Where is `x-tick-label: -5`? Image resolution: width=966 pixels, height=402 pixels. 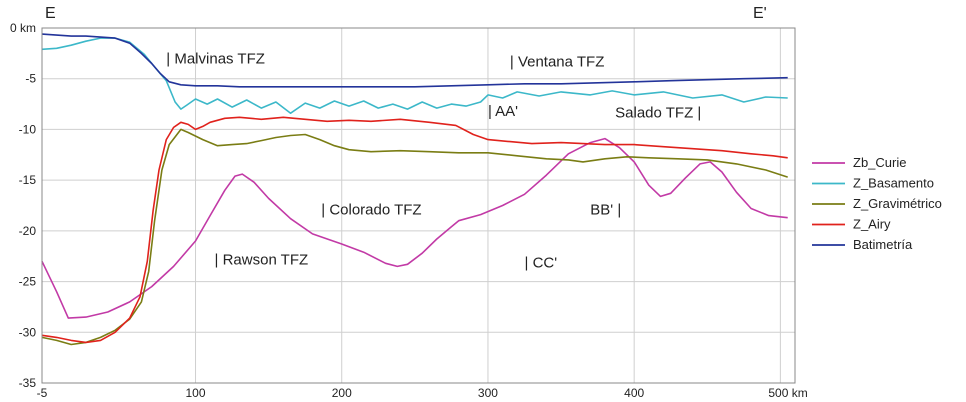
x-tick-label: -5 is located at coordinates (42, 393).